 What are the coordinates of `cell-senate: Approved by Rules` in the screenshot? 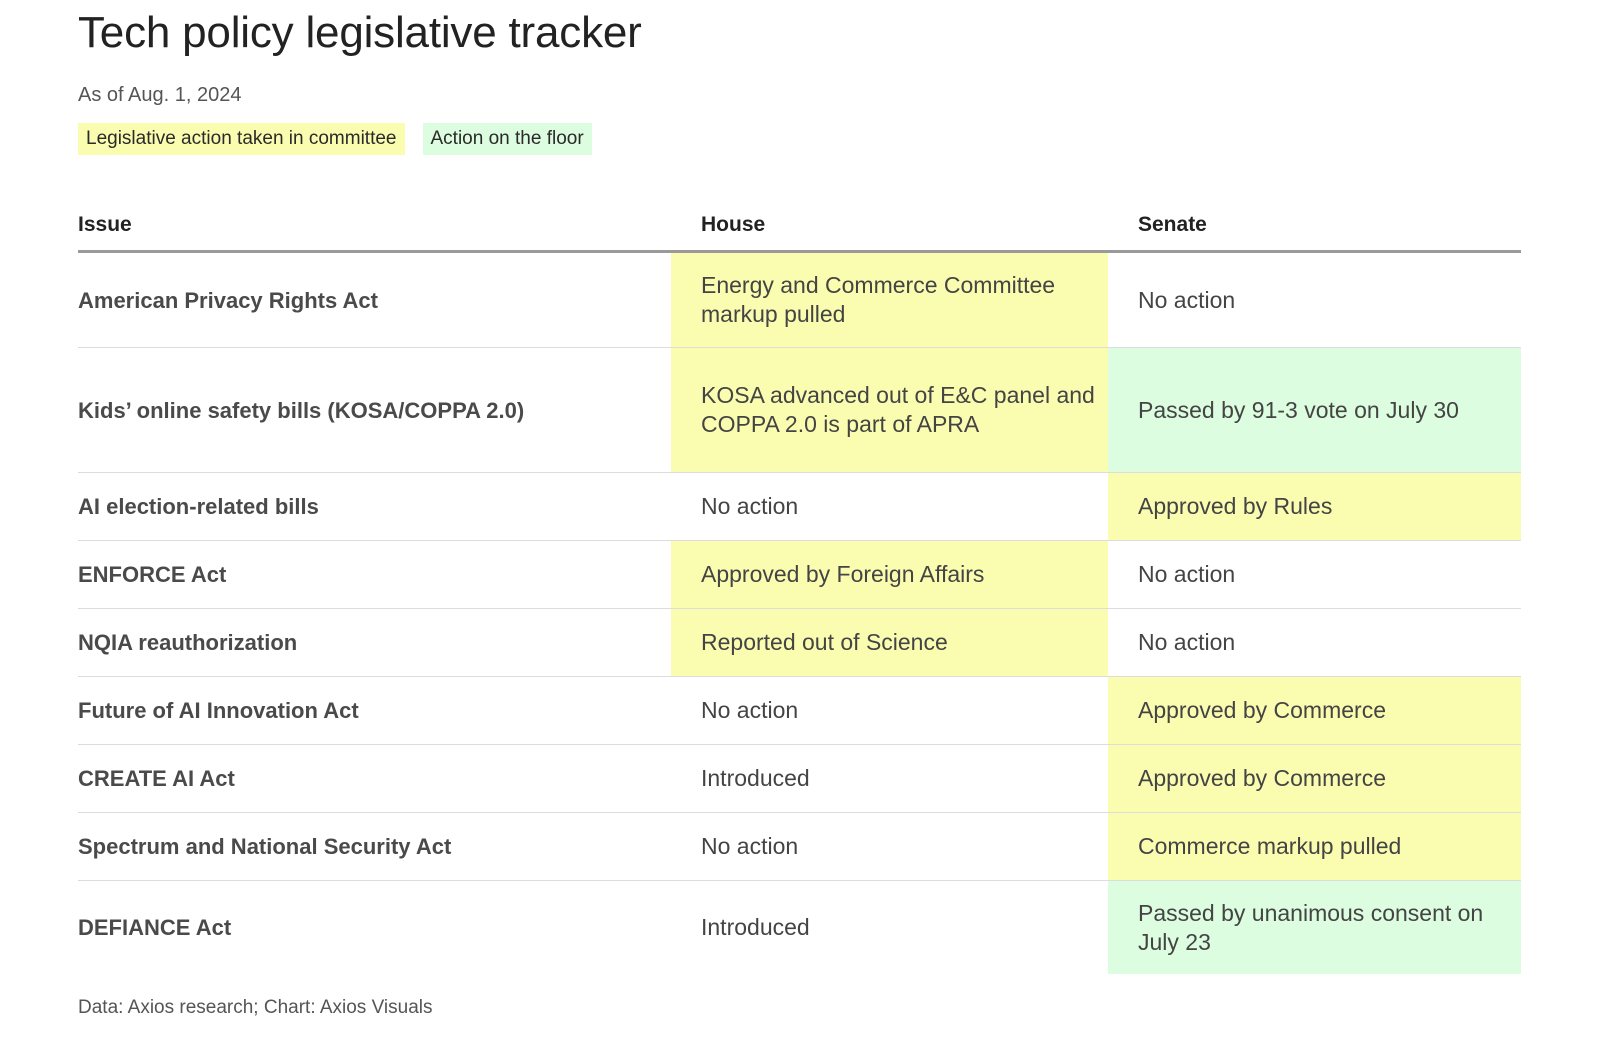 It's located at (1314, 506).